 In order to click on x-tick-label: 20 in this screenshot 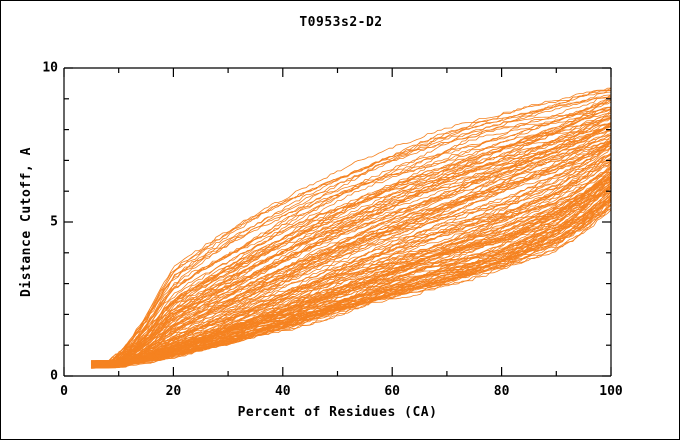, I will do `click(173, 391)`.